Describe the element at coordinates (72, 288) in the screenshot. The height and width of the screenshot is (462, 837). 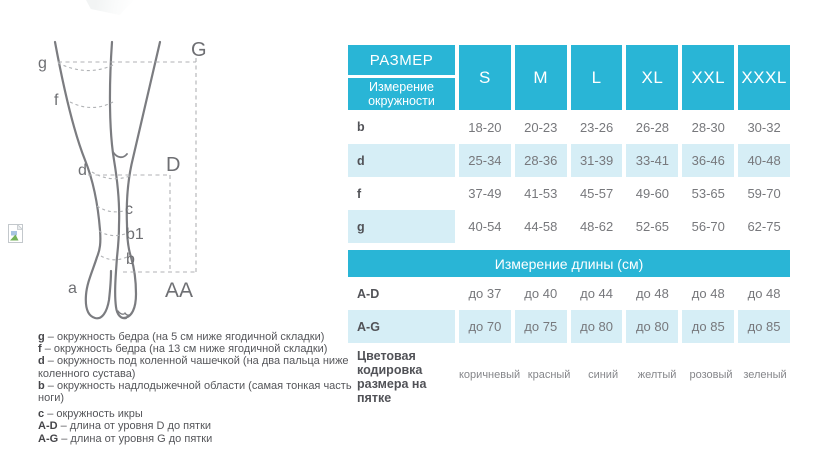
I see `measurement-label-a: a` at that location.